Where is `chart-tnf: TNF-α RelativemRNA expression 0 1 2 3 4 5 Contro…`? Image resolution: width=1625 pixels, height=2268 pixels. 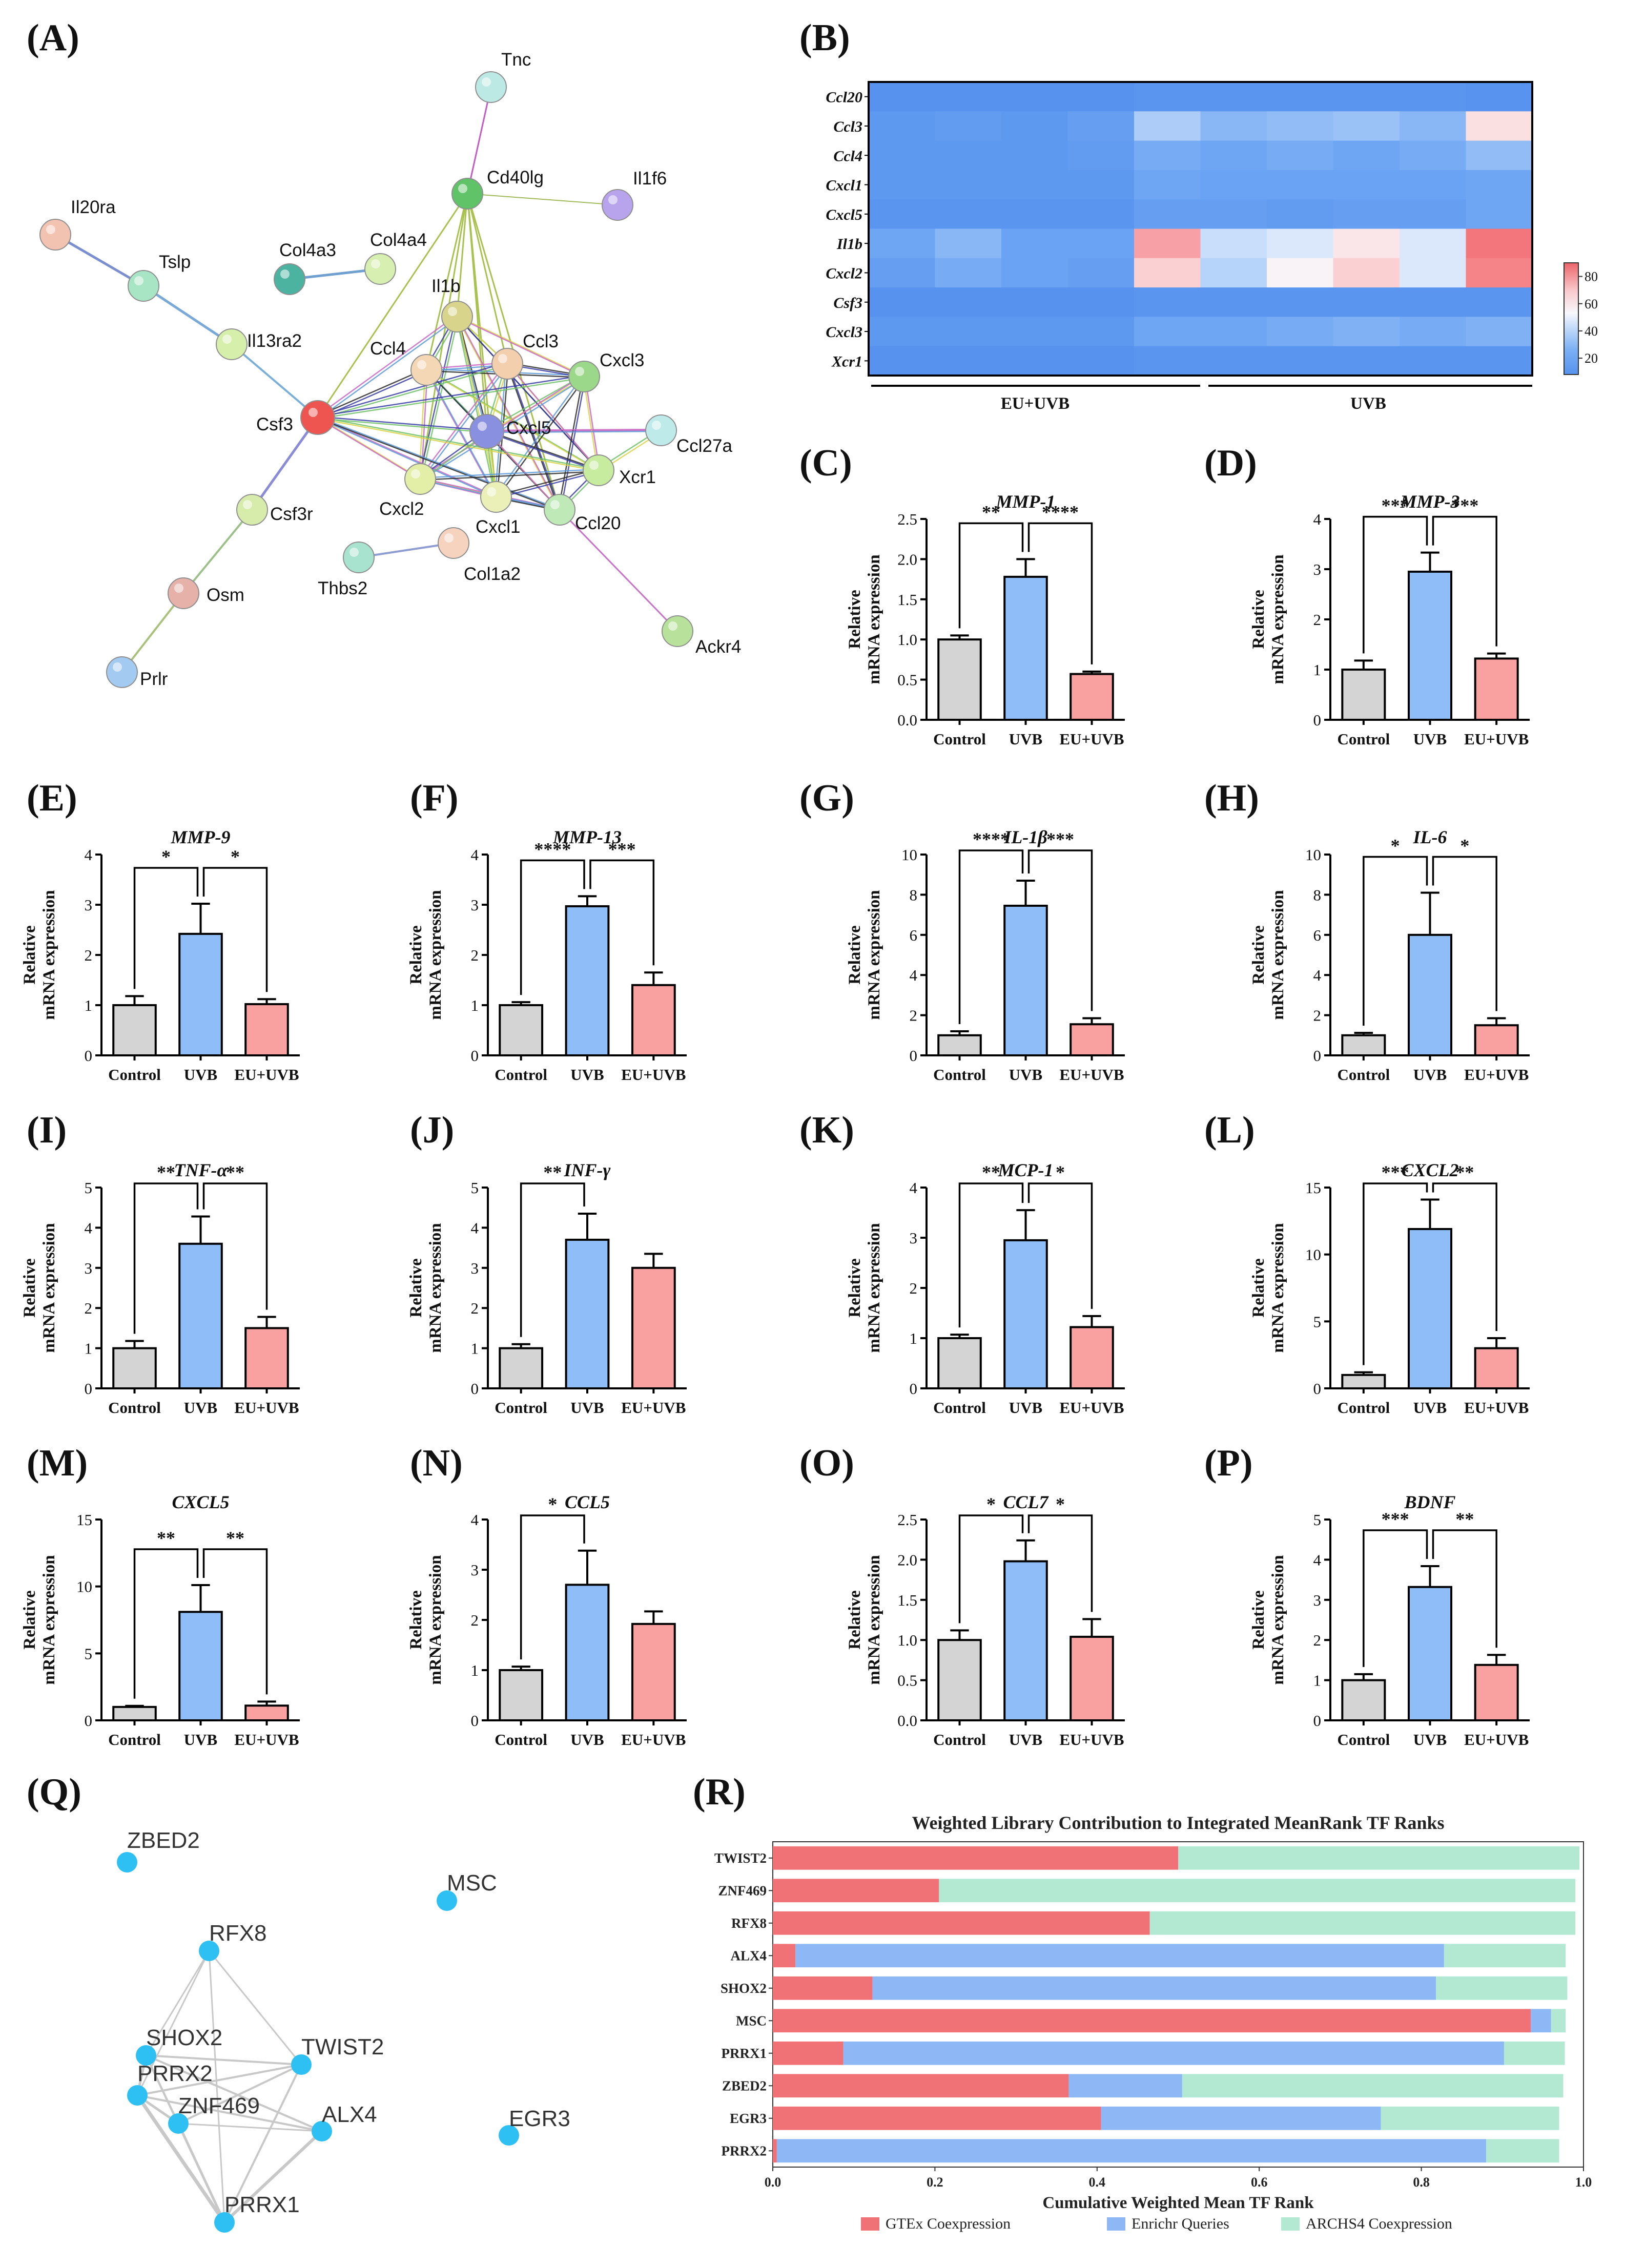
chart-tnf: TNF-α RelativemRNA expression 0 1 2 3 4 5 Contro… is located at coordinates (160, 1289).